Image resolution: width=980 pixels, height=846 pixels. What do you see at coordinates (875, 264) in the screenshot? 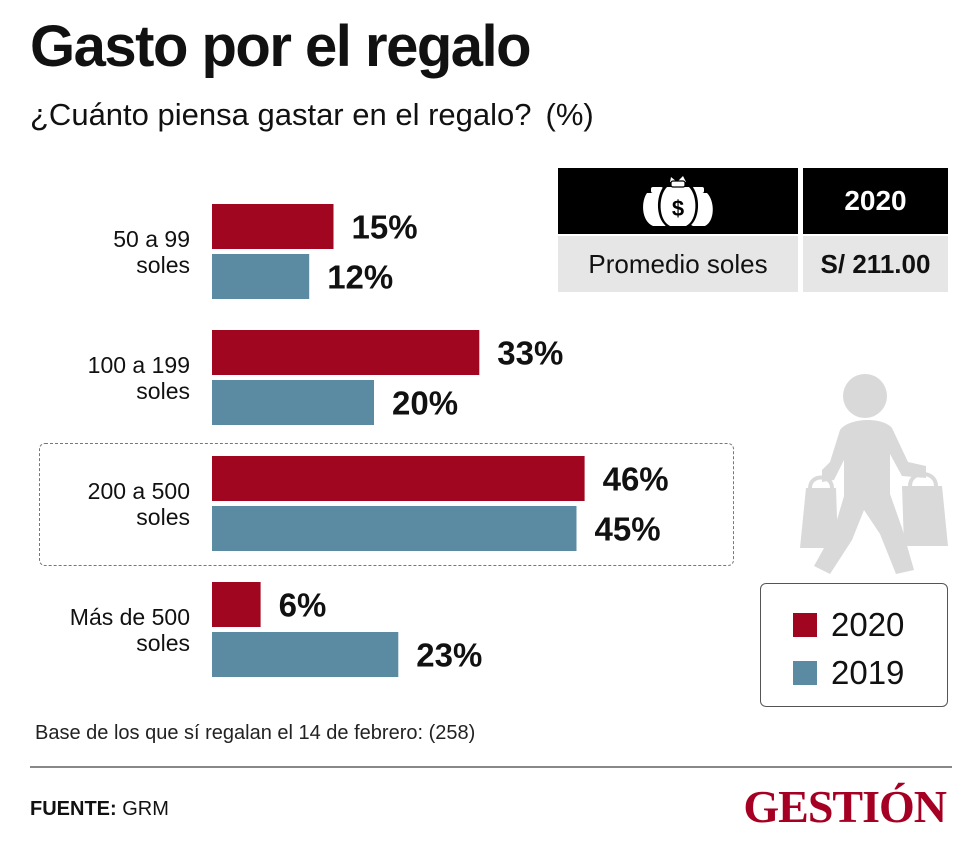
I see `average-table-value: S/ 211.00` at bounding box center [875, 264].